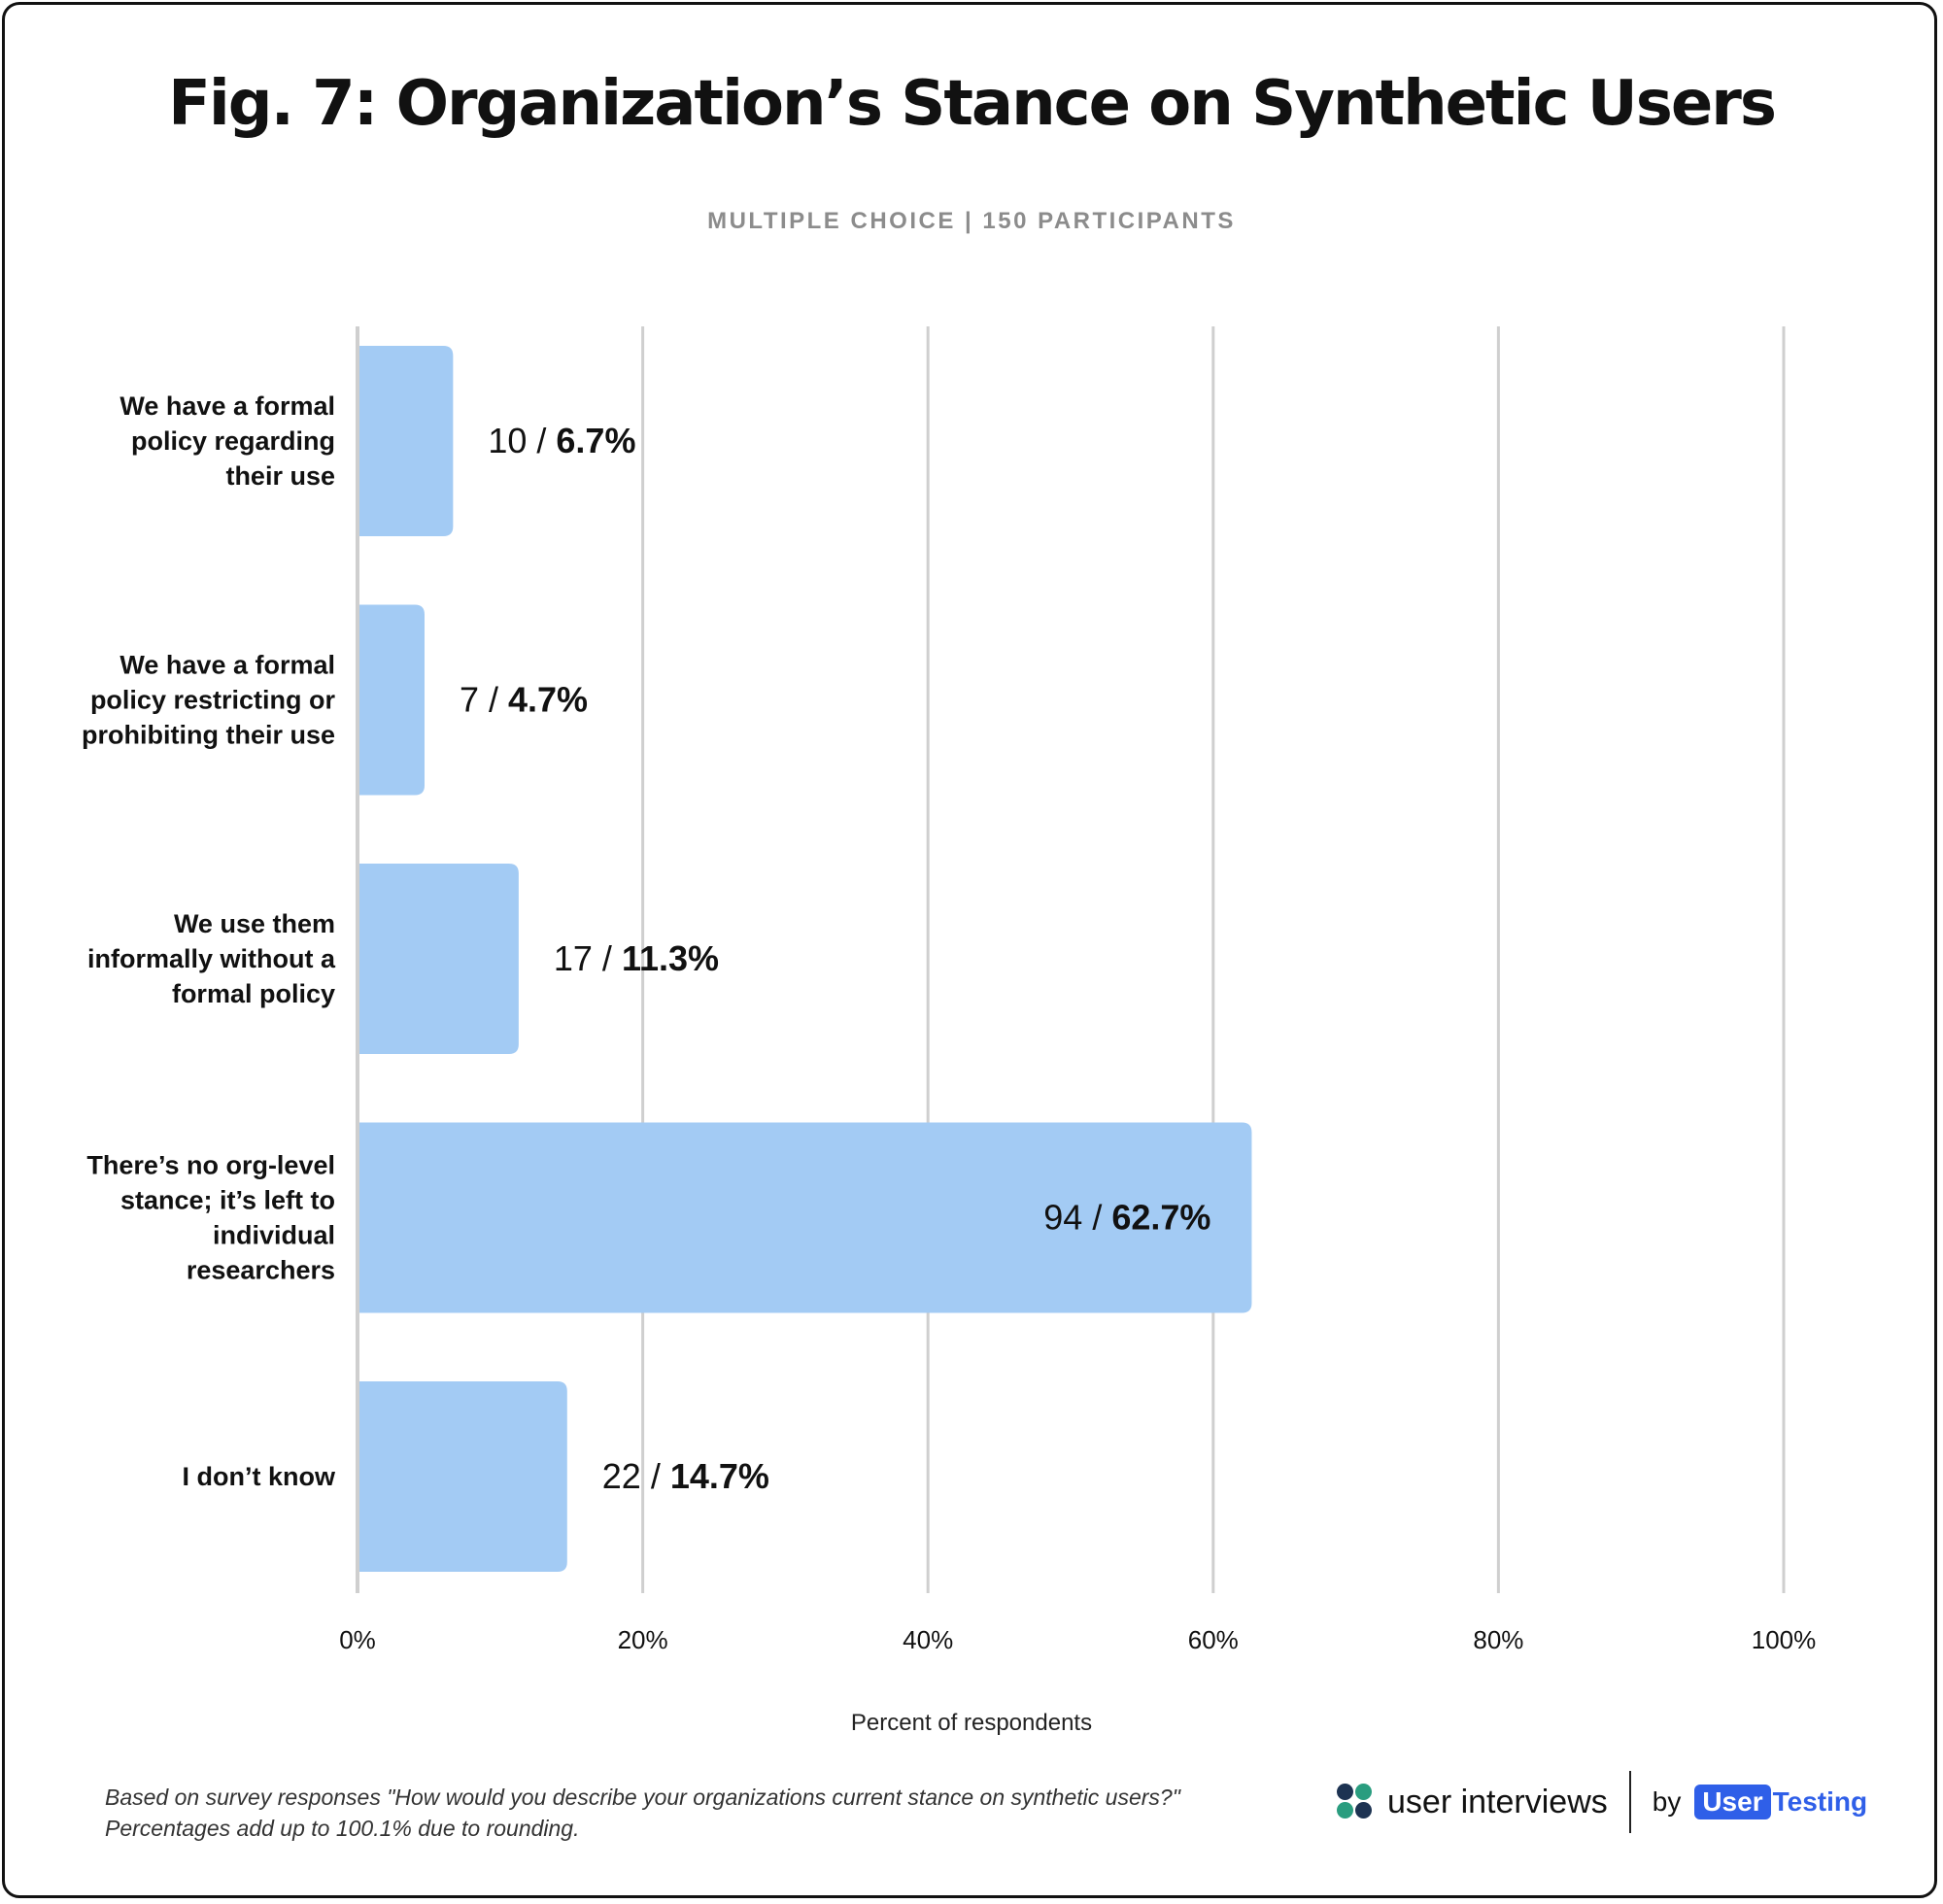 The height and width of the screenshot is (1904, 1943). What do you see at coordinates (1214, 1639) in the screenshot?
I see `x-tick-label: 60%` at bounding box center [1214, 1639].